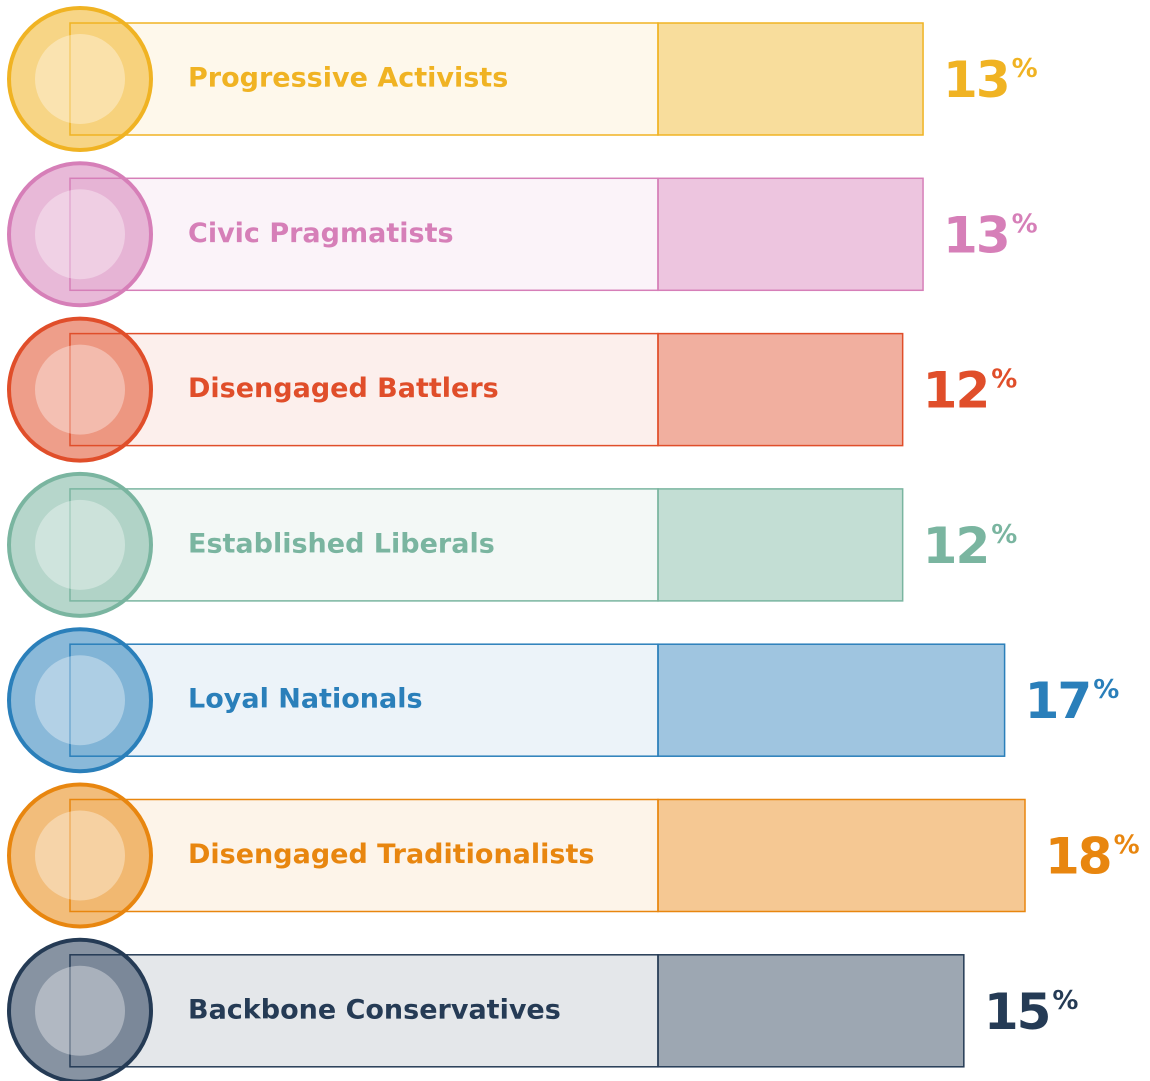 This screenshot has height=1081, width=1150. Describe the element at coordinates (1031, 1011) in the screenshot. I see `value-label: 15%` at that location.